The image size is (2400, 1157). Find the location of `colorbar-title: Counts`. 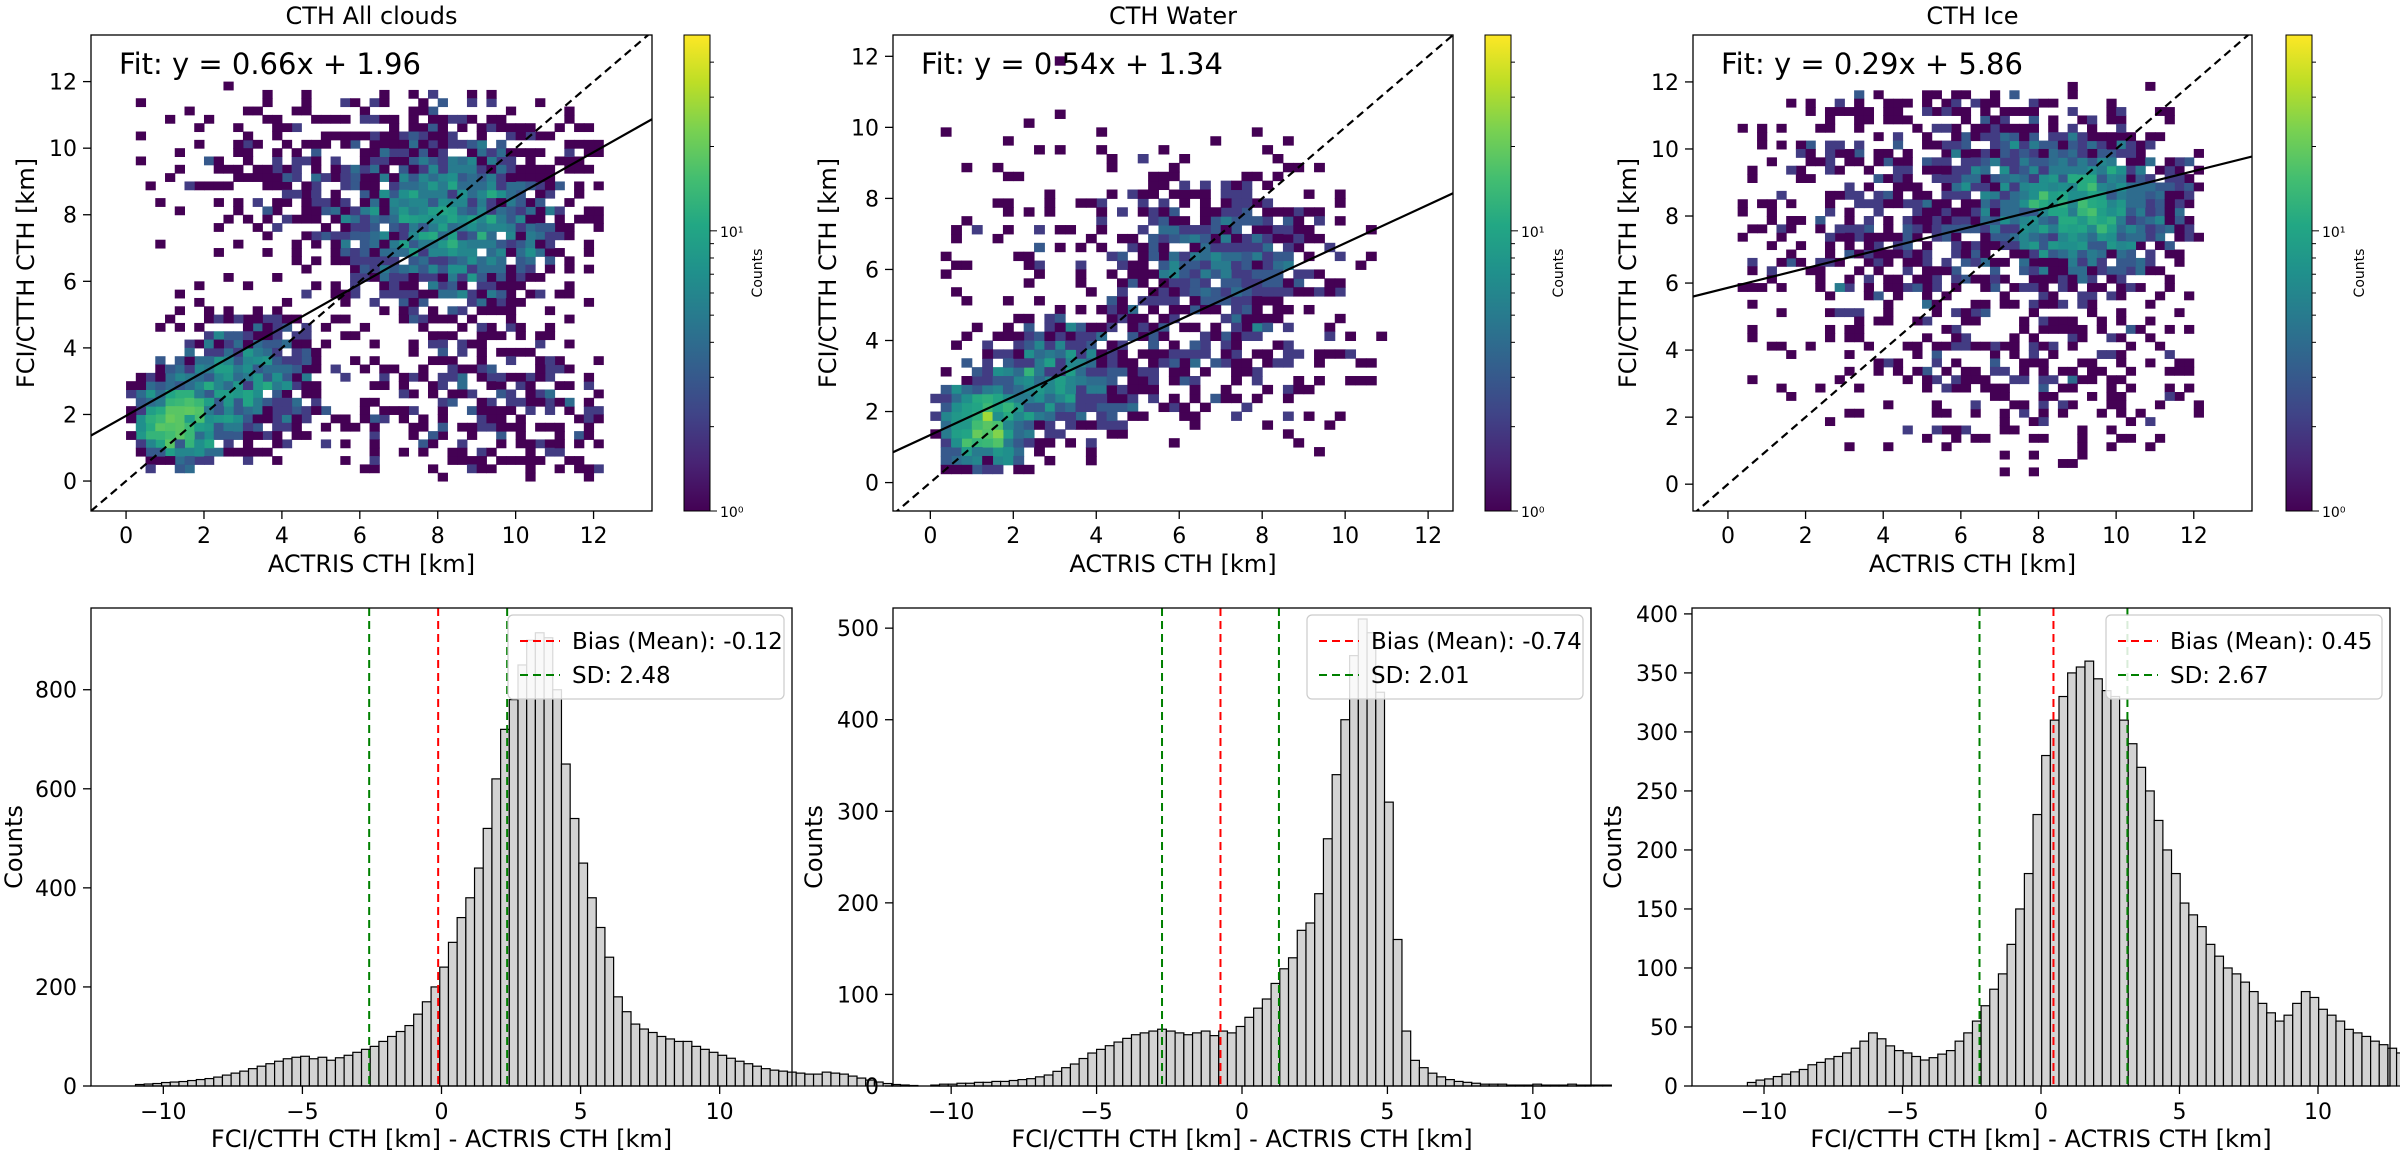

colorbar-title: Counts is located at coordinates (758, 273).